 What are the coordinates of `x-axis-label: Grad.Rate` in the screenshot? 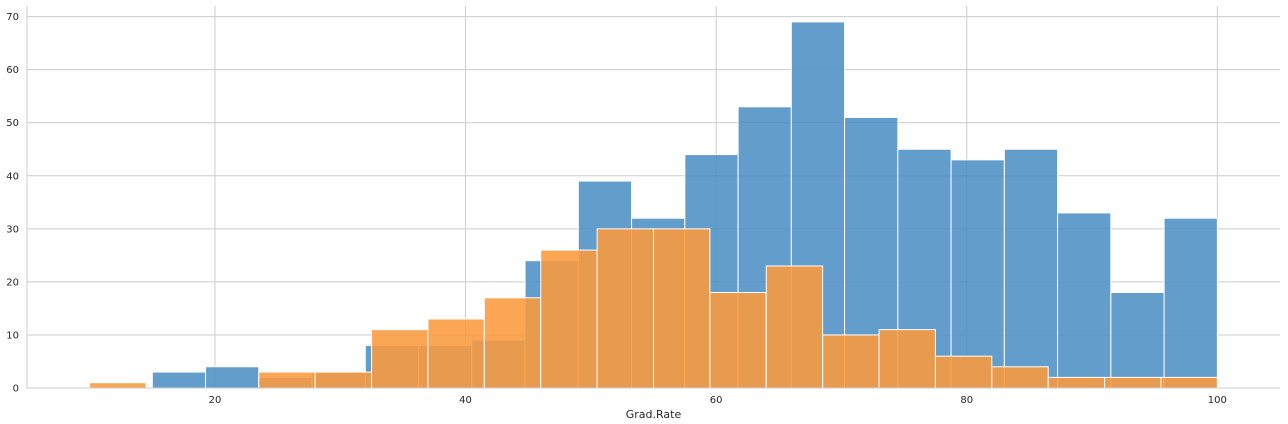 It's located at (654, 414).